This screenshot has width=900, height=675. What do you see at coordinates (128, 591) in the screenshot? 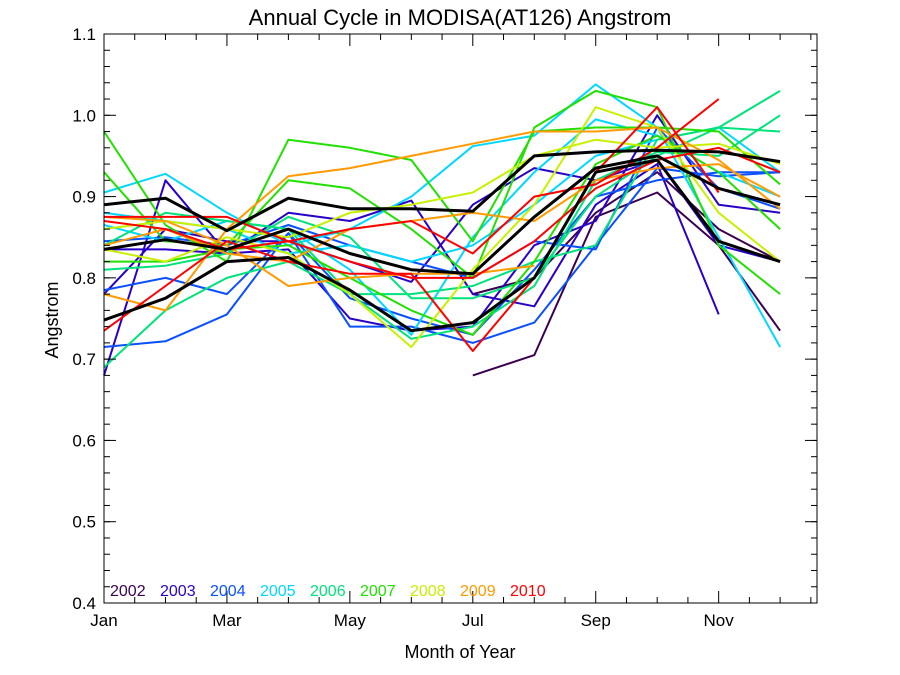
I see `legend-item-2002: 2002` at bounding box center [128, 591].